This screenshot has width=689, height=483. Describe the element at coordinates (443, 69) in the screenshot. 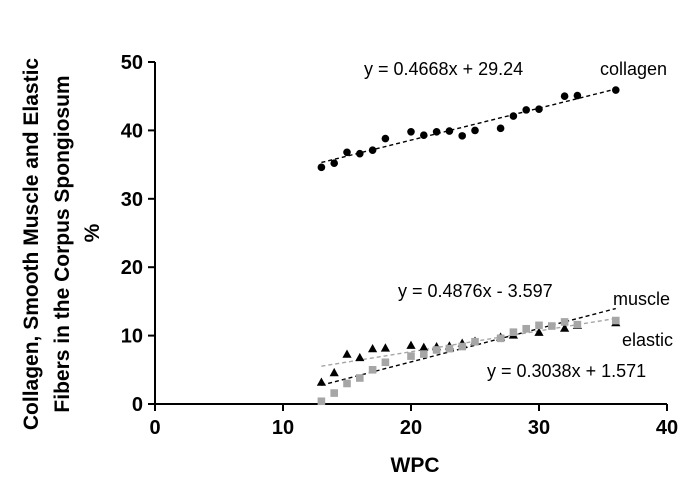

I see `collagen-equation-label: y = 0.4668x + 29.24` at that location.